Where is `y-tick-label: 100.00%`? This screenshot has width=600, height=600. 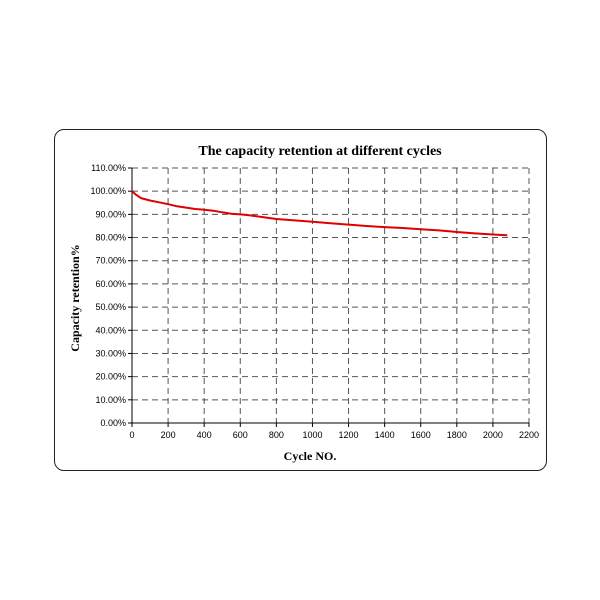
y-tick-label: 100.00% is located at coordinates (108, 191).